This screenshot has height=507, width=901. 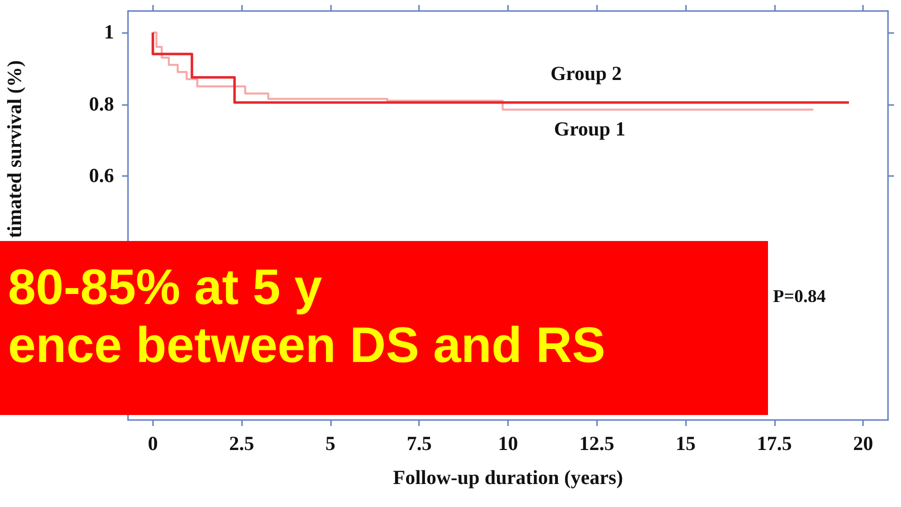 I want to click on y-axis-title: timated survival (%), so click(x=15, y=149).